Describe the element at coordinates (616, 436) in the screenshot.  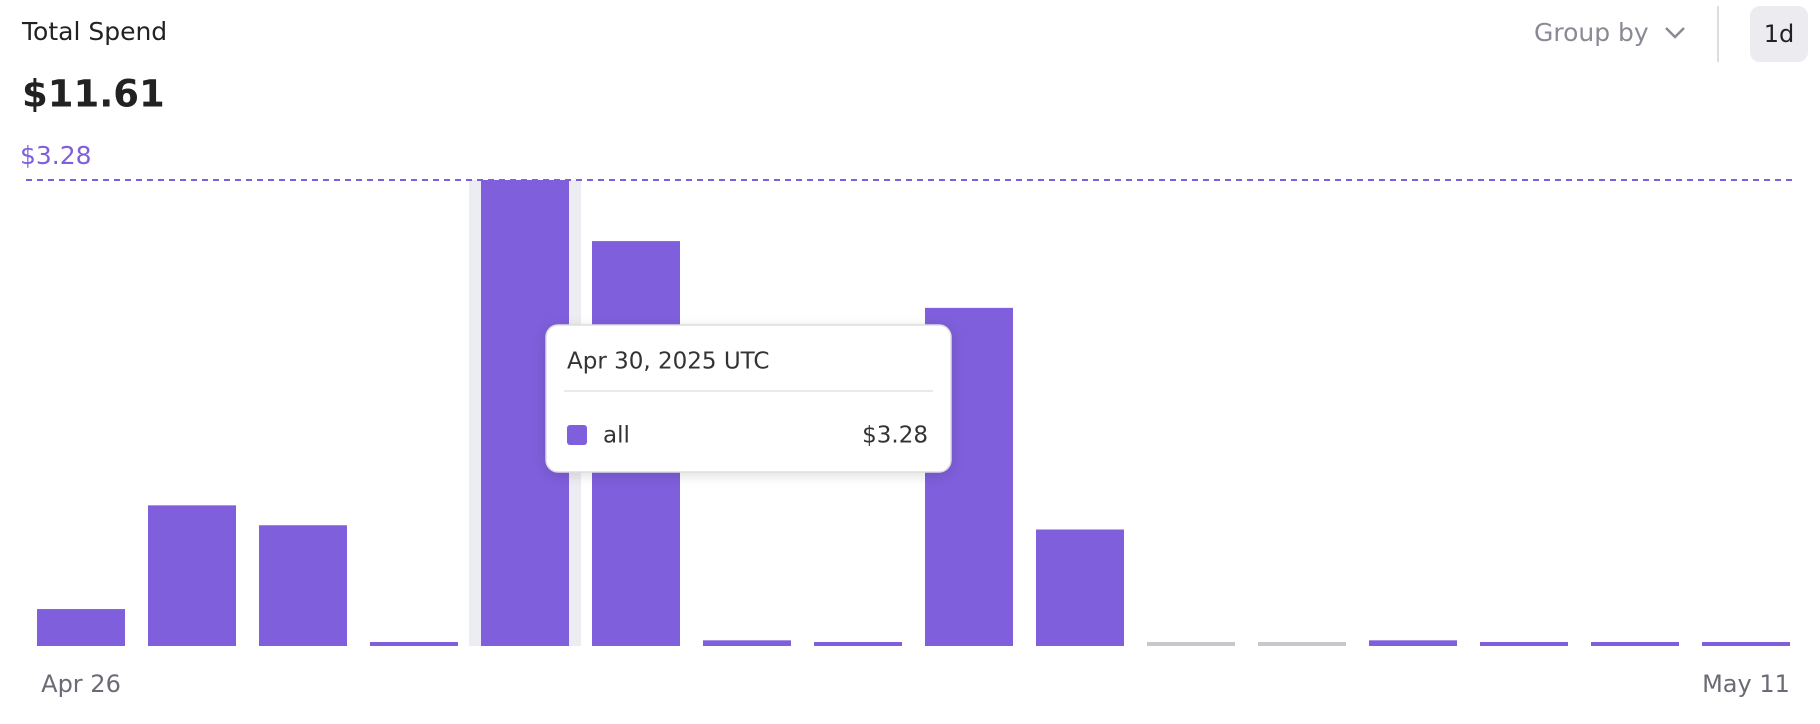
I see `tooltip-series: all` at that location.